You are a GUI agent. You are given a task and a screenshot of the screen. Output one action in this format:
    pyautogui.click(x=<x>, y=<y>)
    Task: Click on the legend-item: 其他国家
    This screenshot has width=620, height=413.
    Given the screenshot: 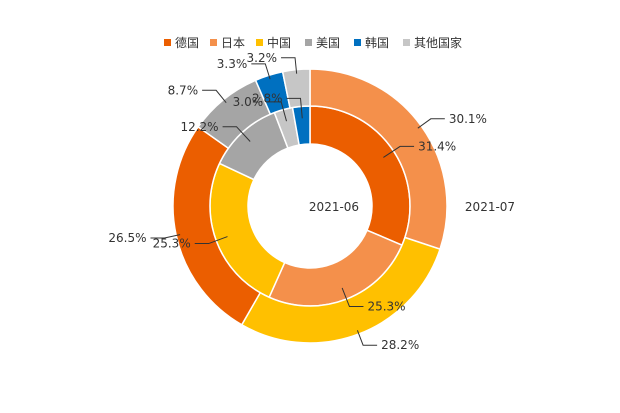 What is the action you would take?
    pyautogui.click(x=432, y=42)
    